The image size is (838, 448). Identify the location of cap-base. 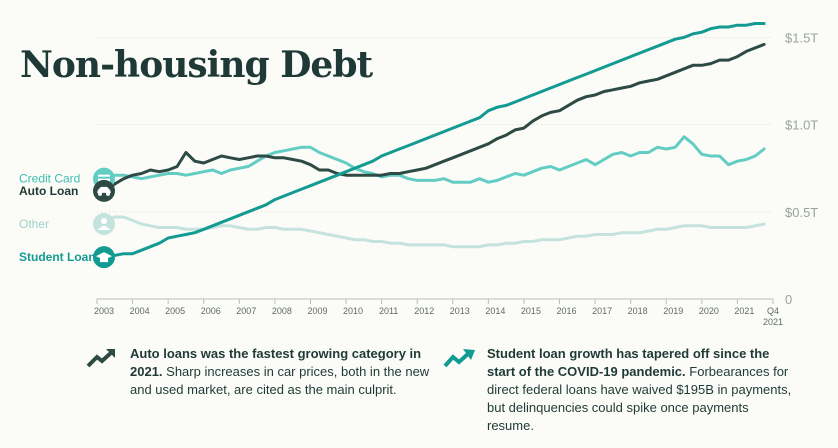
(104, 260).